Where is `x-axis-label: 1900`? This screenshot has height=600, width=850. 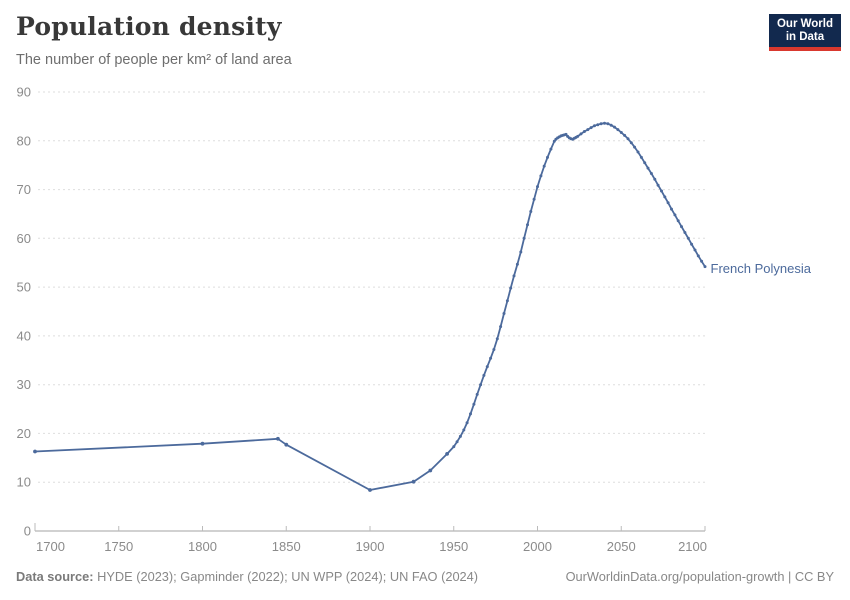
x-axis-label: 1900 is located at coordinates (370, 546).